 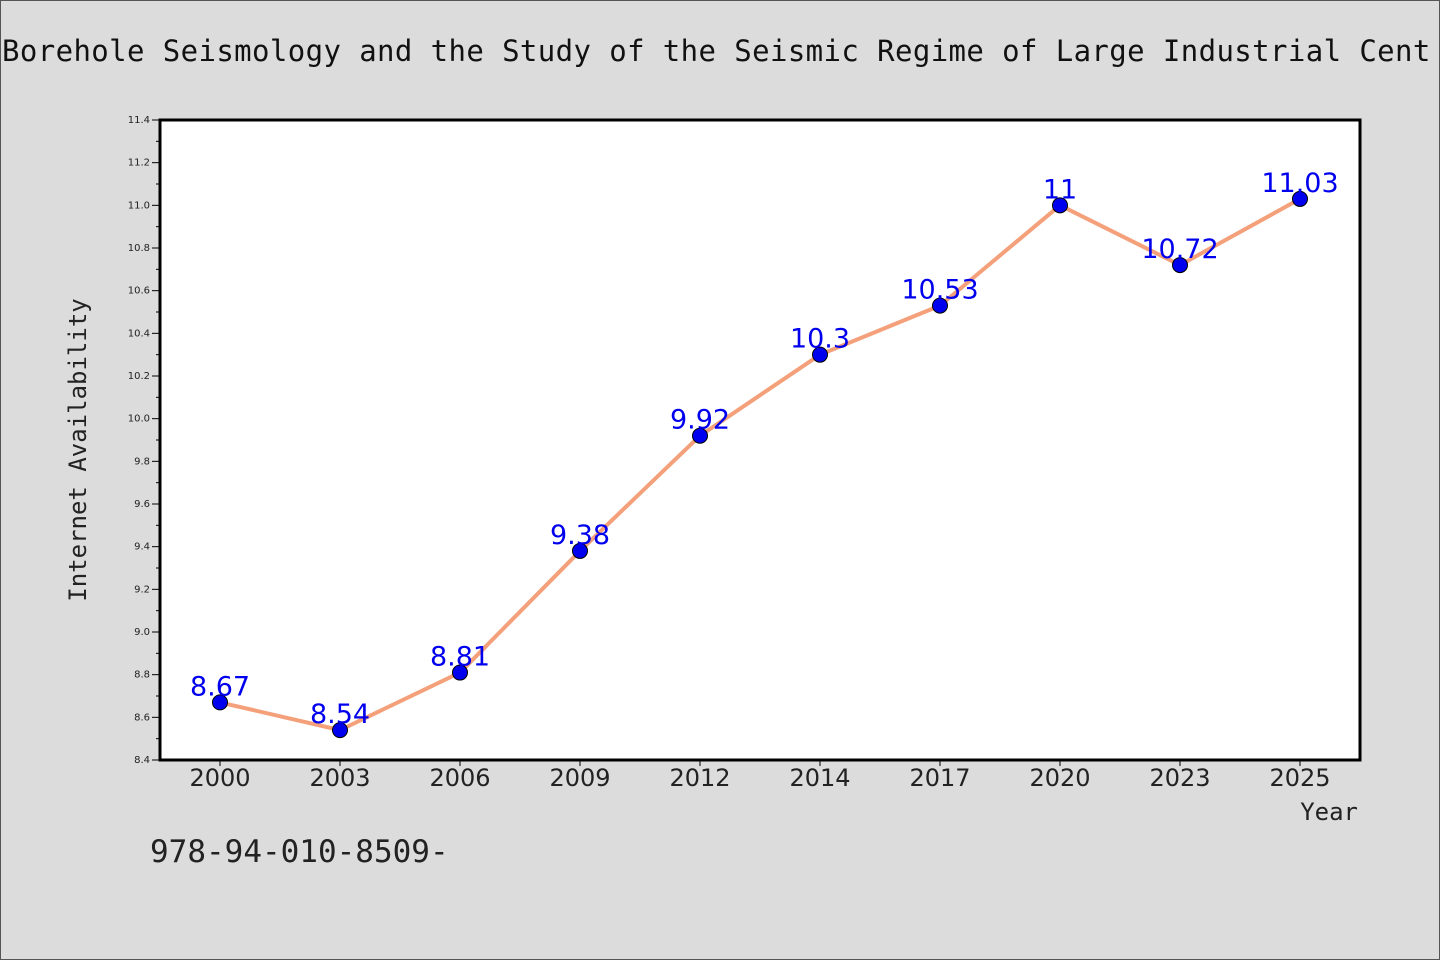 What do you see at coordinates (139, 291) in the screenshot?
I see `y-tick-label: 10.6` at bounding box center [139, 291].